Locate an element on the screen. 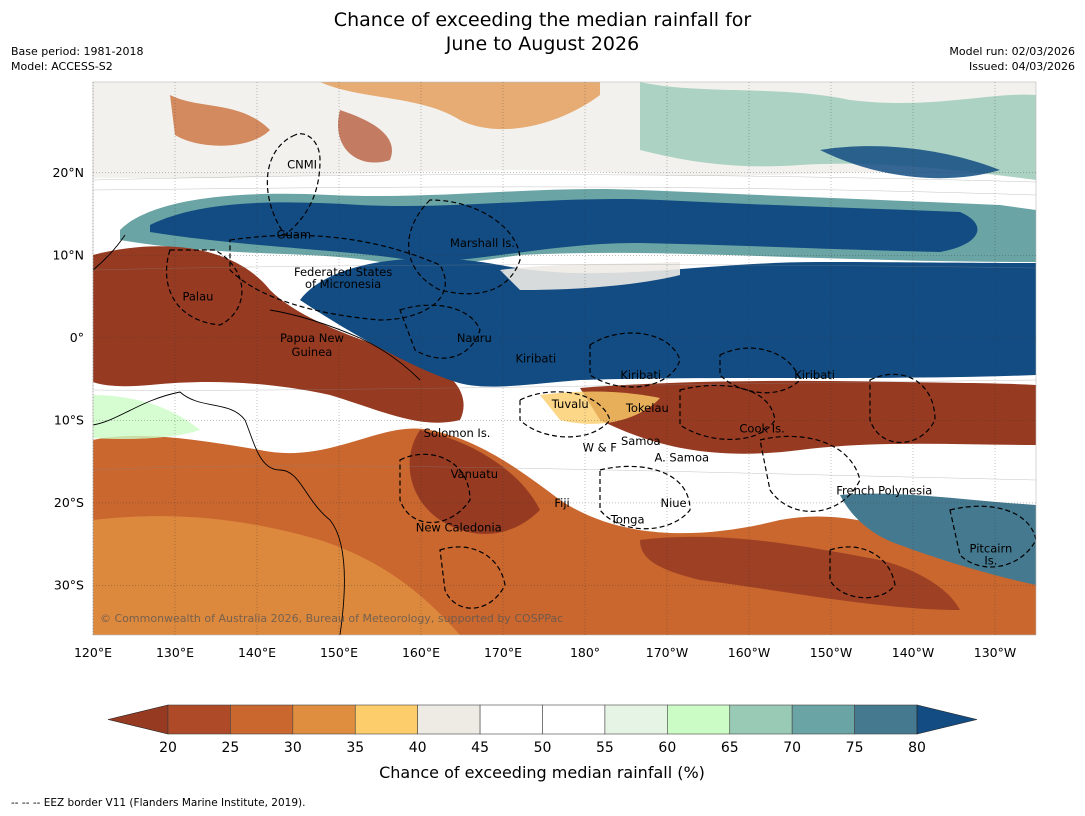 The image size is (1085, 816). colorbar-title: Chance of exceeding median rainfall (%) is located at coordinates (542, 772).